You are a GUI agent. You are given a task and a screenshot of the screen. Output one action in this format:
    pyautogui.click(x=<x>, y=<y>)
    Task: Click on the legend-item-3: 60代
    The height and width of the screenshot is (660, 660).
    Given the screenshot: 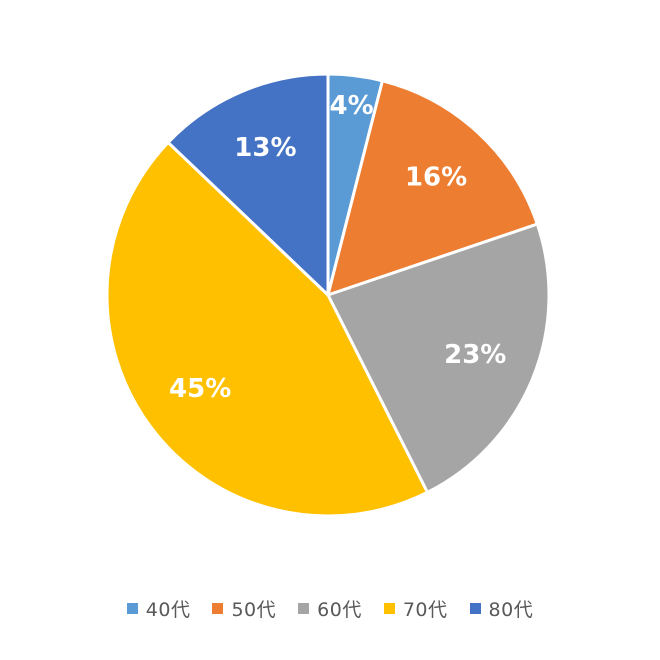 What is the action you would take?
    pyautogui.click(x=330, y=608)
    